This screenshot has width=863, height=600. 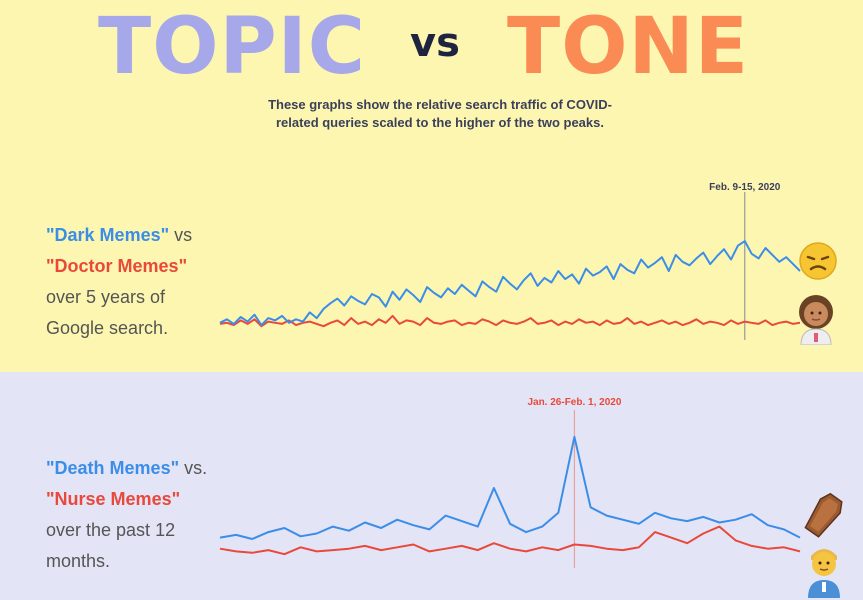 I want to click on caption-series-dark-memes: "Dark Memes", so click(x=108, y=235).